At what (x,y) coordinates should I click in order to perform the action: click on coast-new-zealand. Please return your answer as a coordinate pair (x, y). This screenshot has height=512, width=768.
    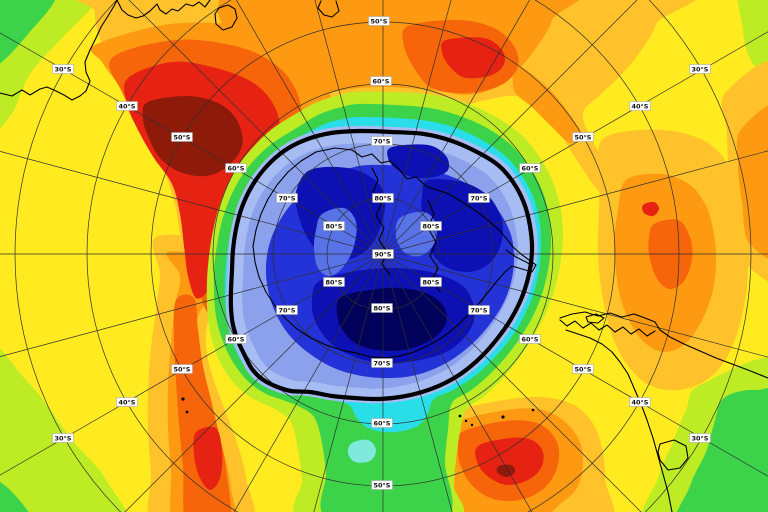
    Looking at the image, I should click on (328, 9).